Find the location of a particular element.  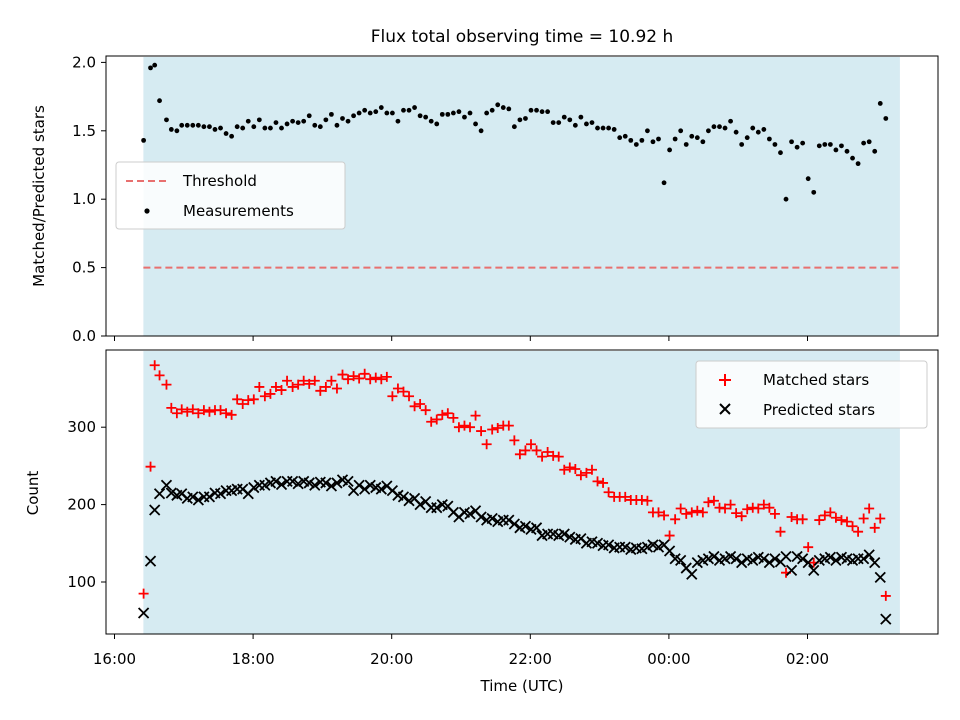

top-y-tick-label: 0.0 is located at coordinates (84, 336).